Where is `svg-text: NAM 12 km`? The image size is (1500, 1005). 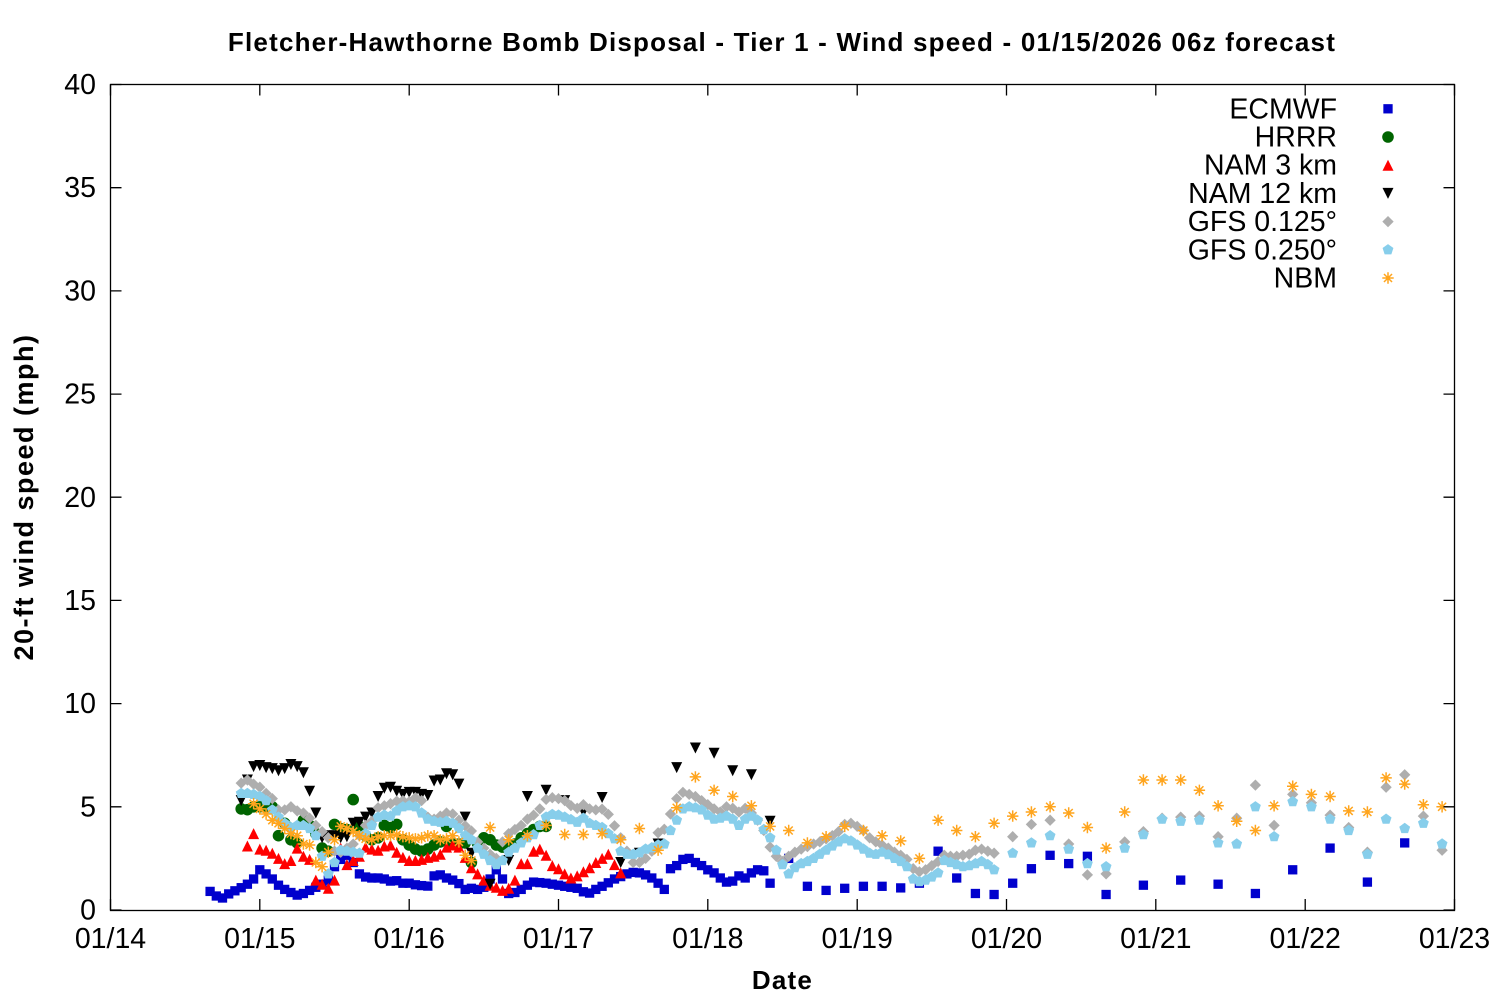 svg-text: NAM 12 km is located at coordinates (1262, 194).